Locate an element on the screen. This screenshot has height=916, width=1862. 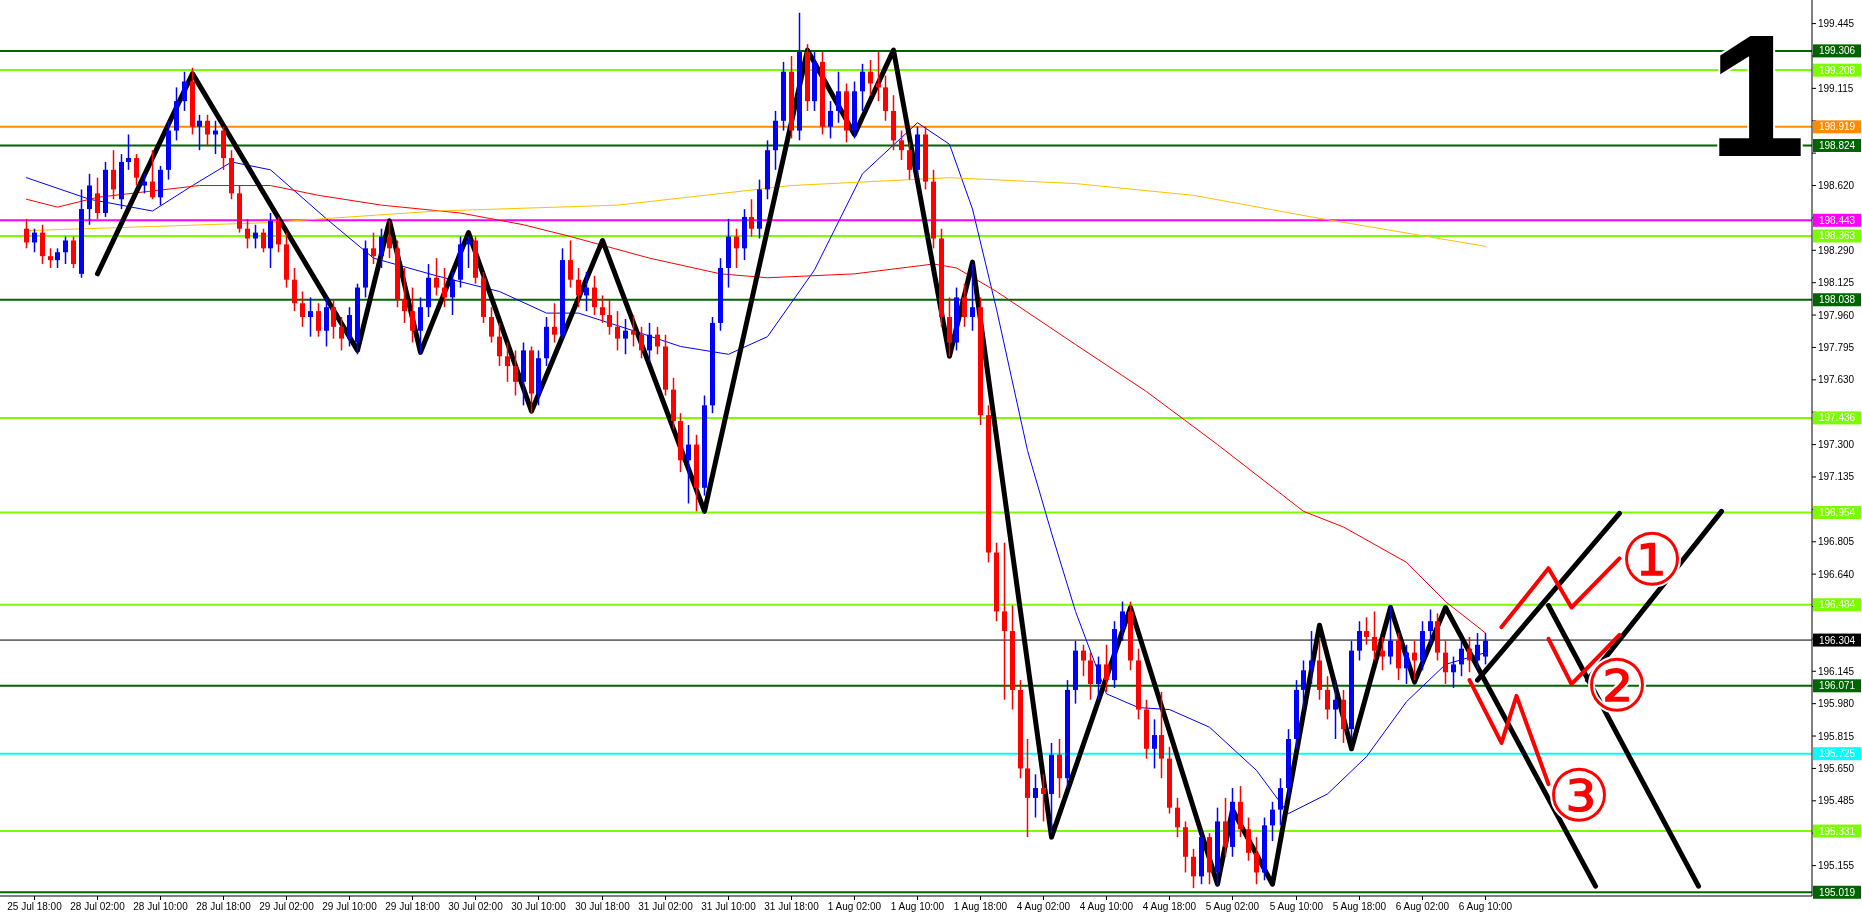
x-tick-label: 5 Aug 02:00 is located at coordinates (1232, 906).